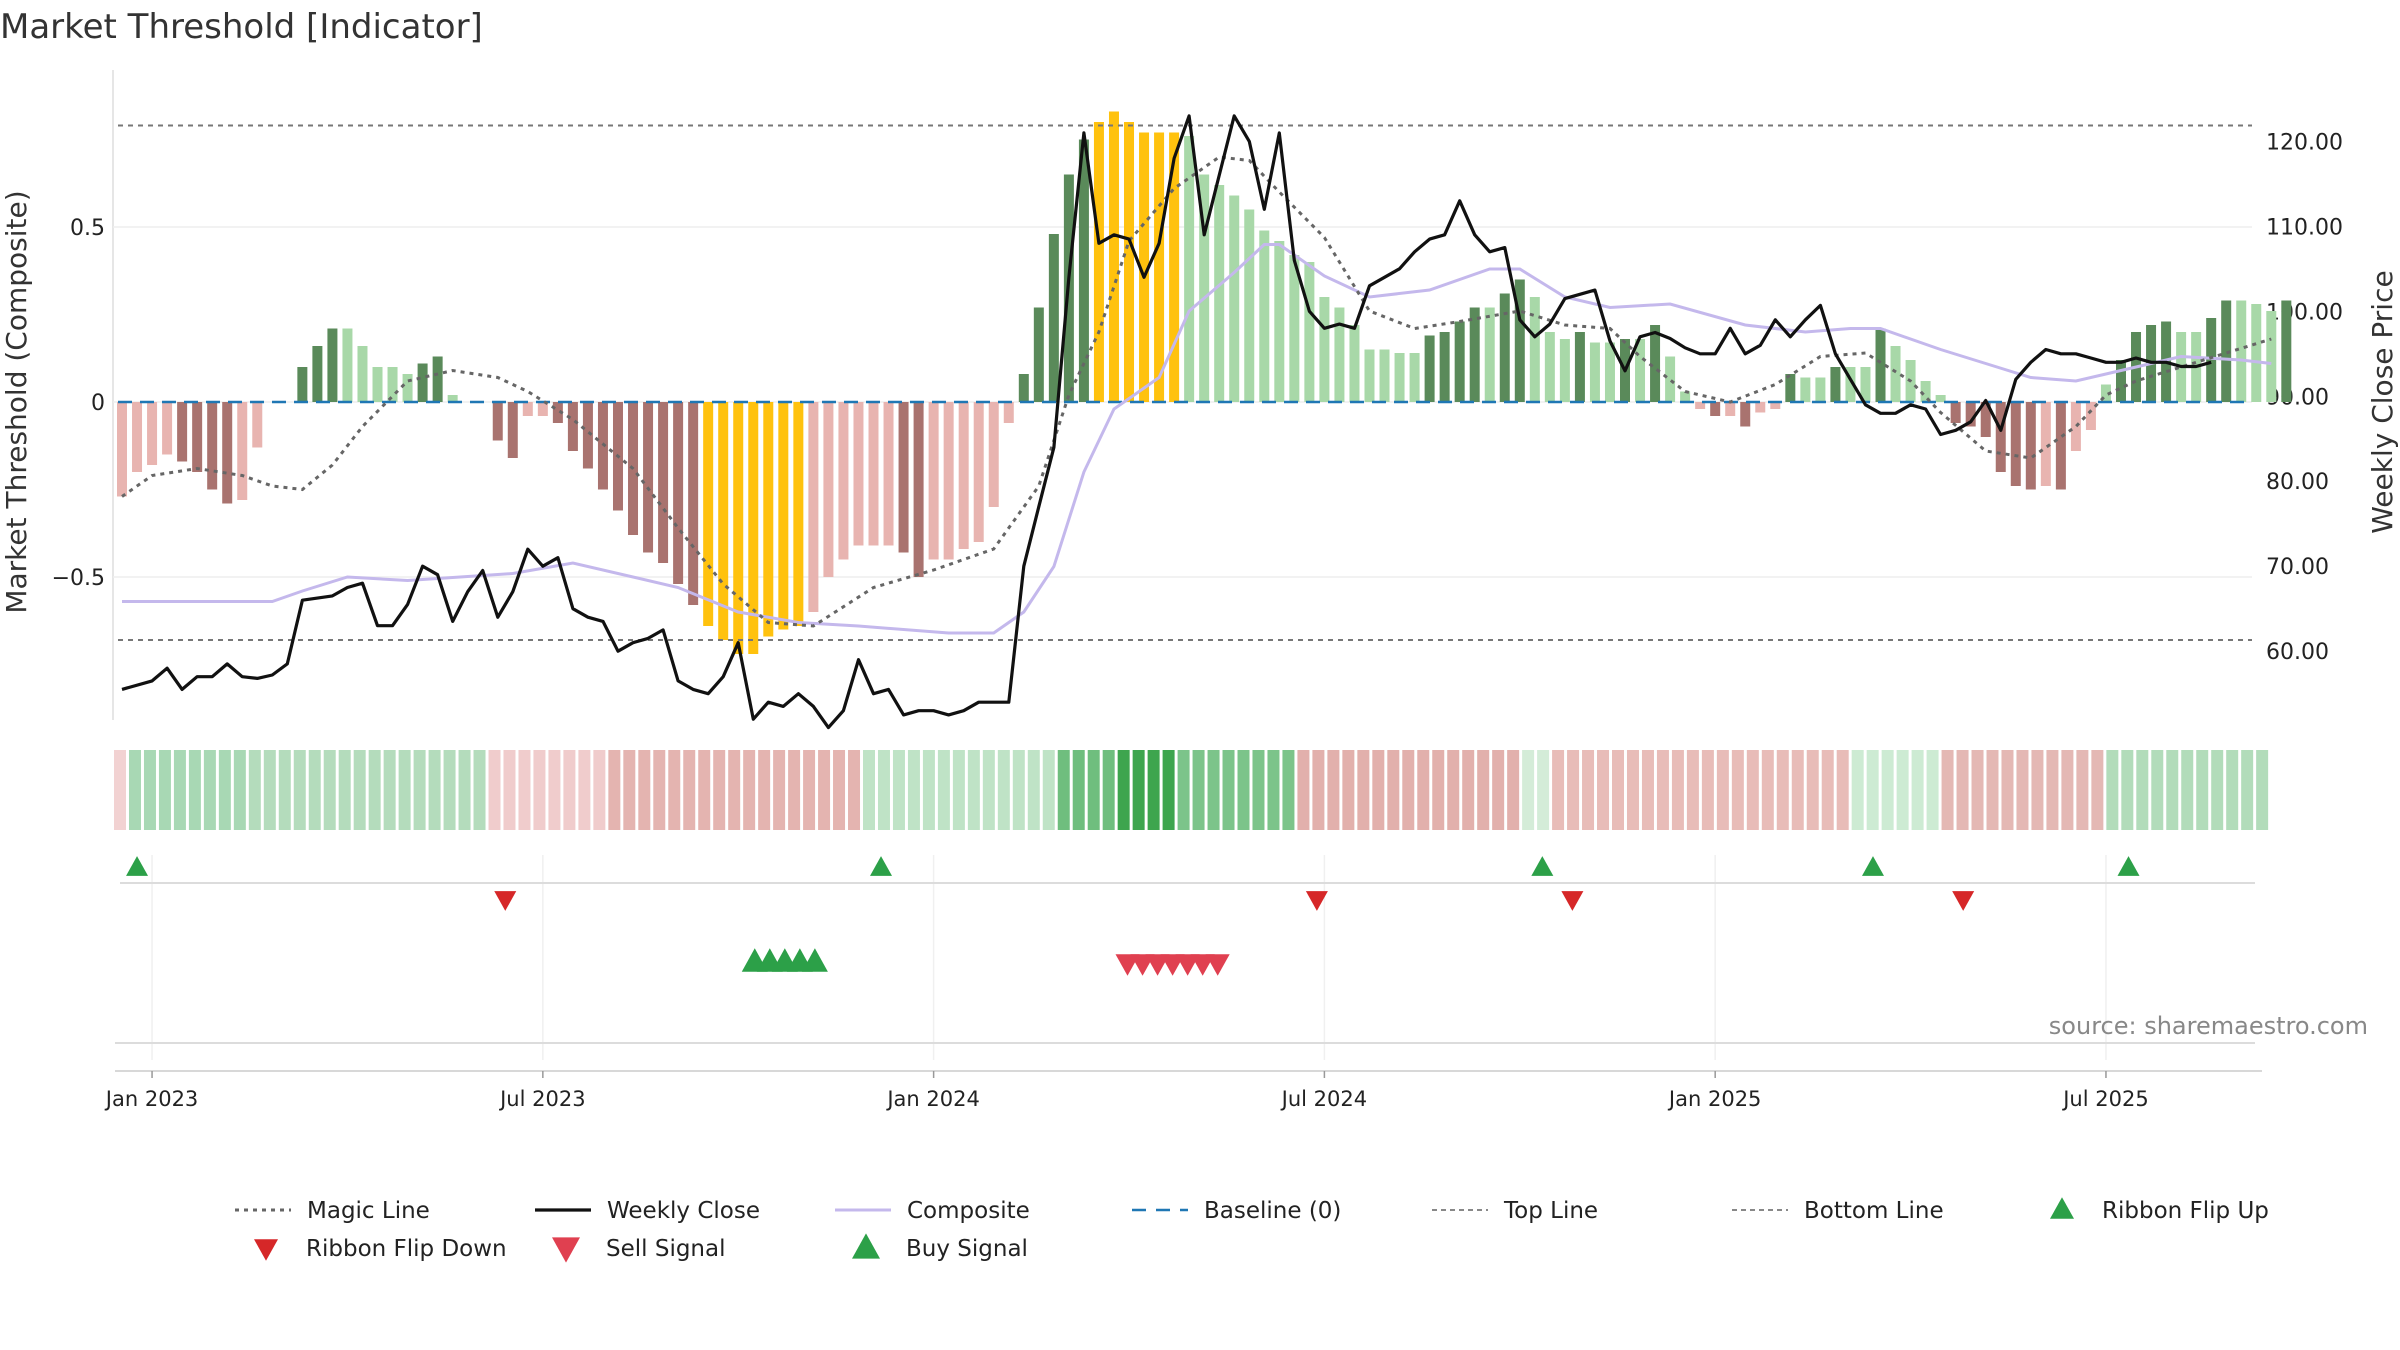  I want to click on y-right-tick-label: 120.00, so click(2304, 142).